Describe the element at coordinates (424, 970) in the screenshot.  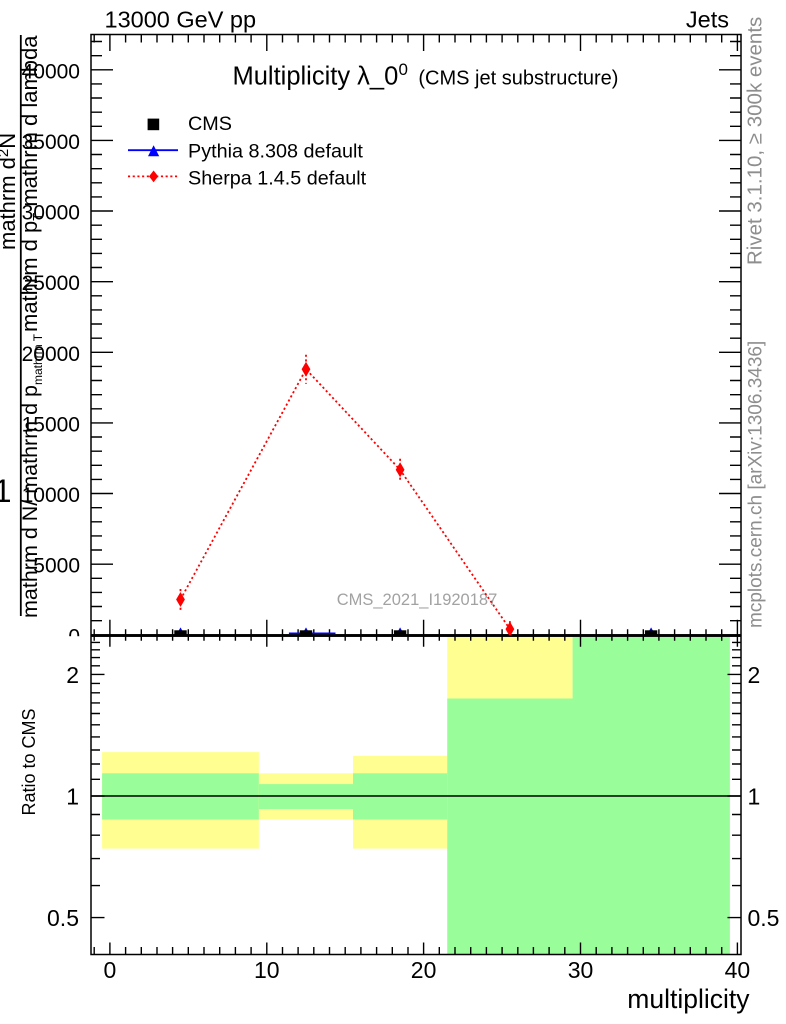
I see `svg-text: 20` at that location.